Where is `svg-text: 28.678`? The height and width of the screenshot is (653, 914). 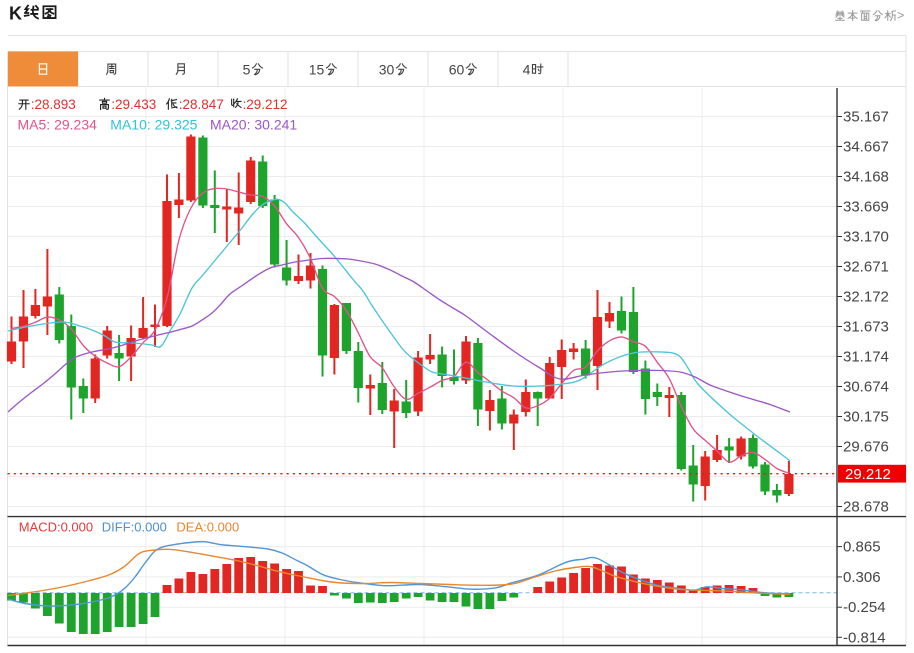
svg-text: 28.678 is located at coordinates (866, 507).